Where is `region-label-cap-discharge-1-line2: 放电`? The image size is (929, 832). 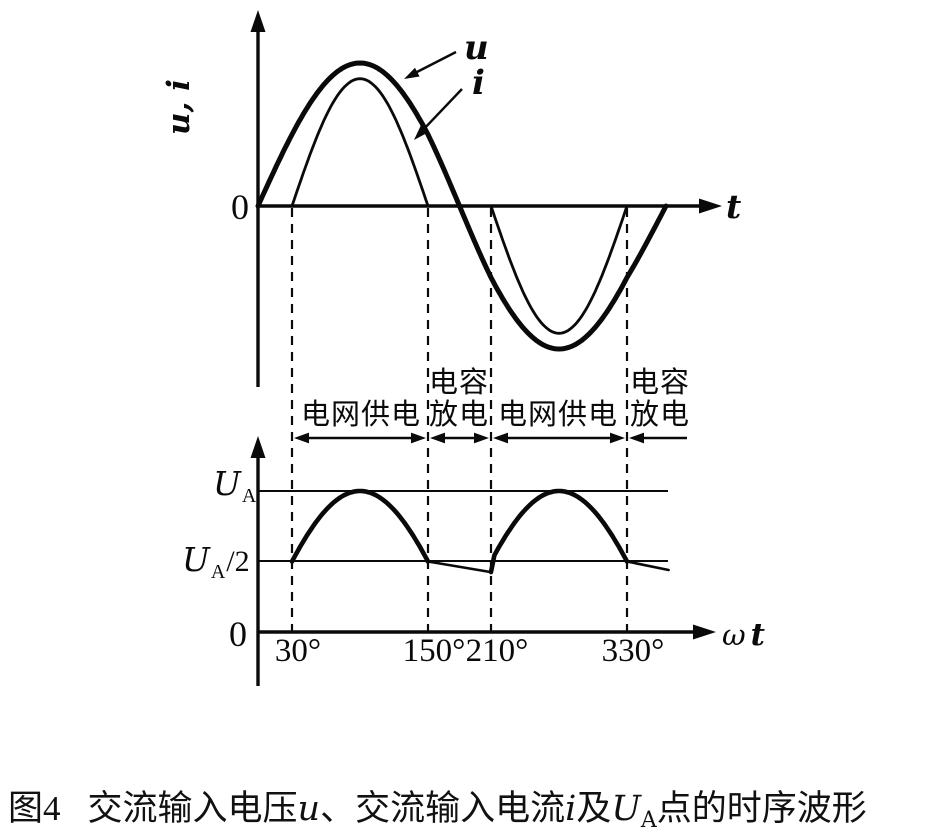
region-label-cap-discharge-1-line2: 放电 is located at coordinates (459, 414).